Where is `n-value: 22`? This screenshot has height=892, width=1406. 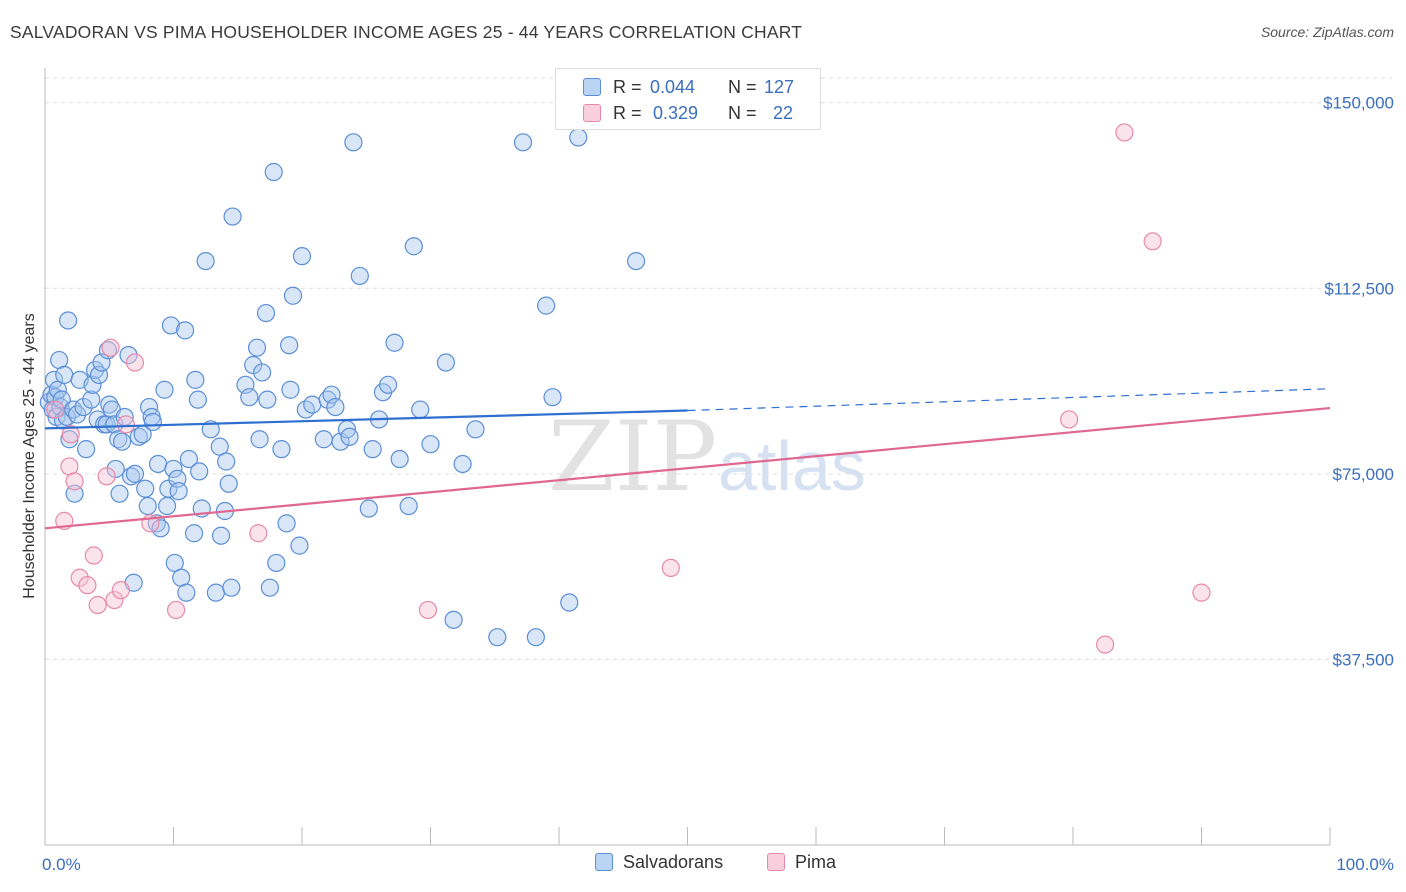 n-value: 22 is located at coordinates (783, 113).